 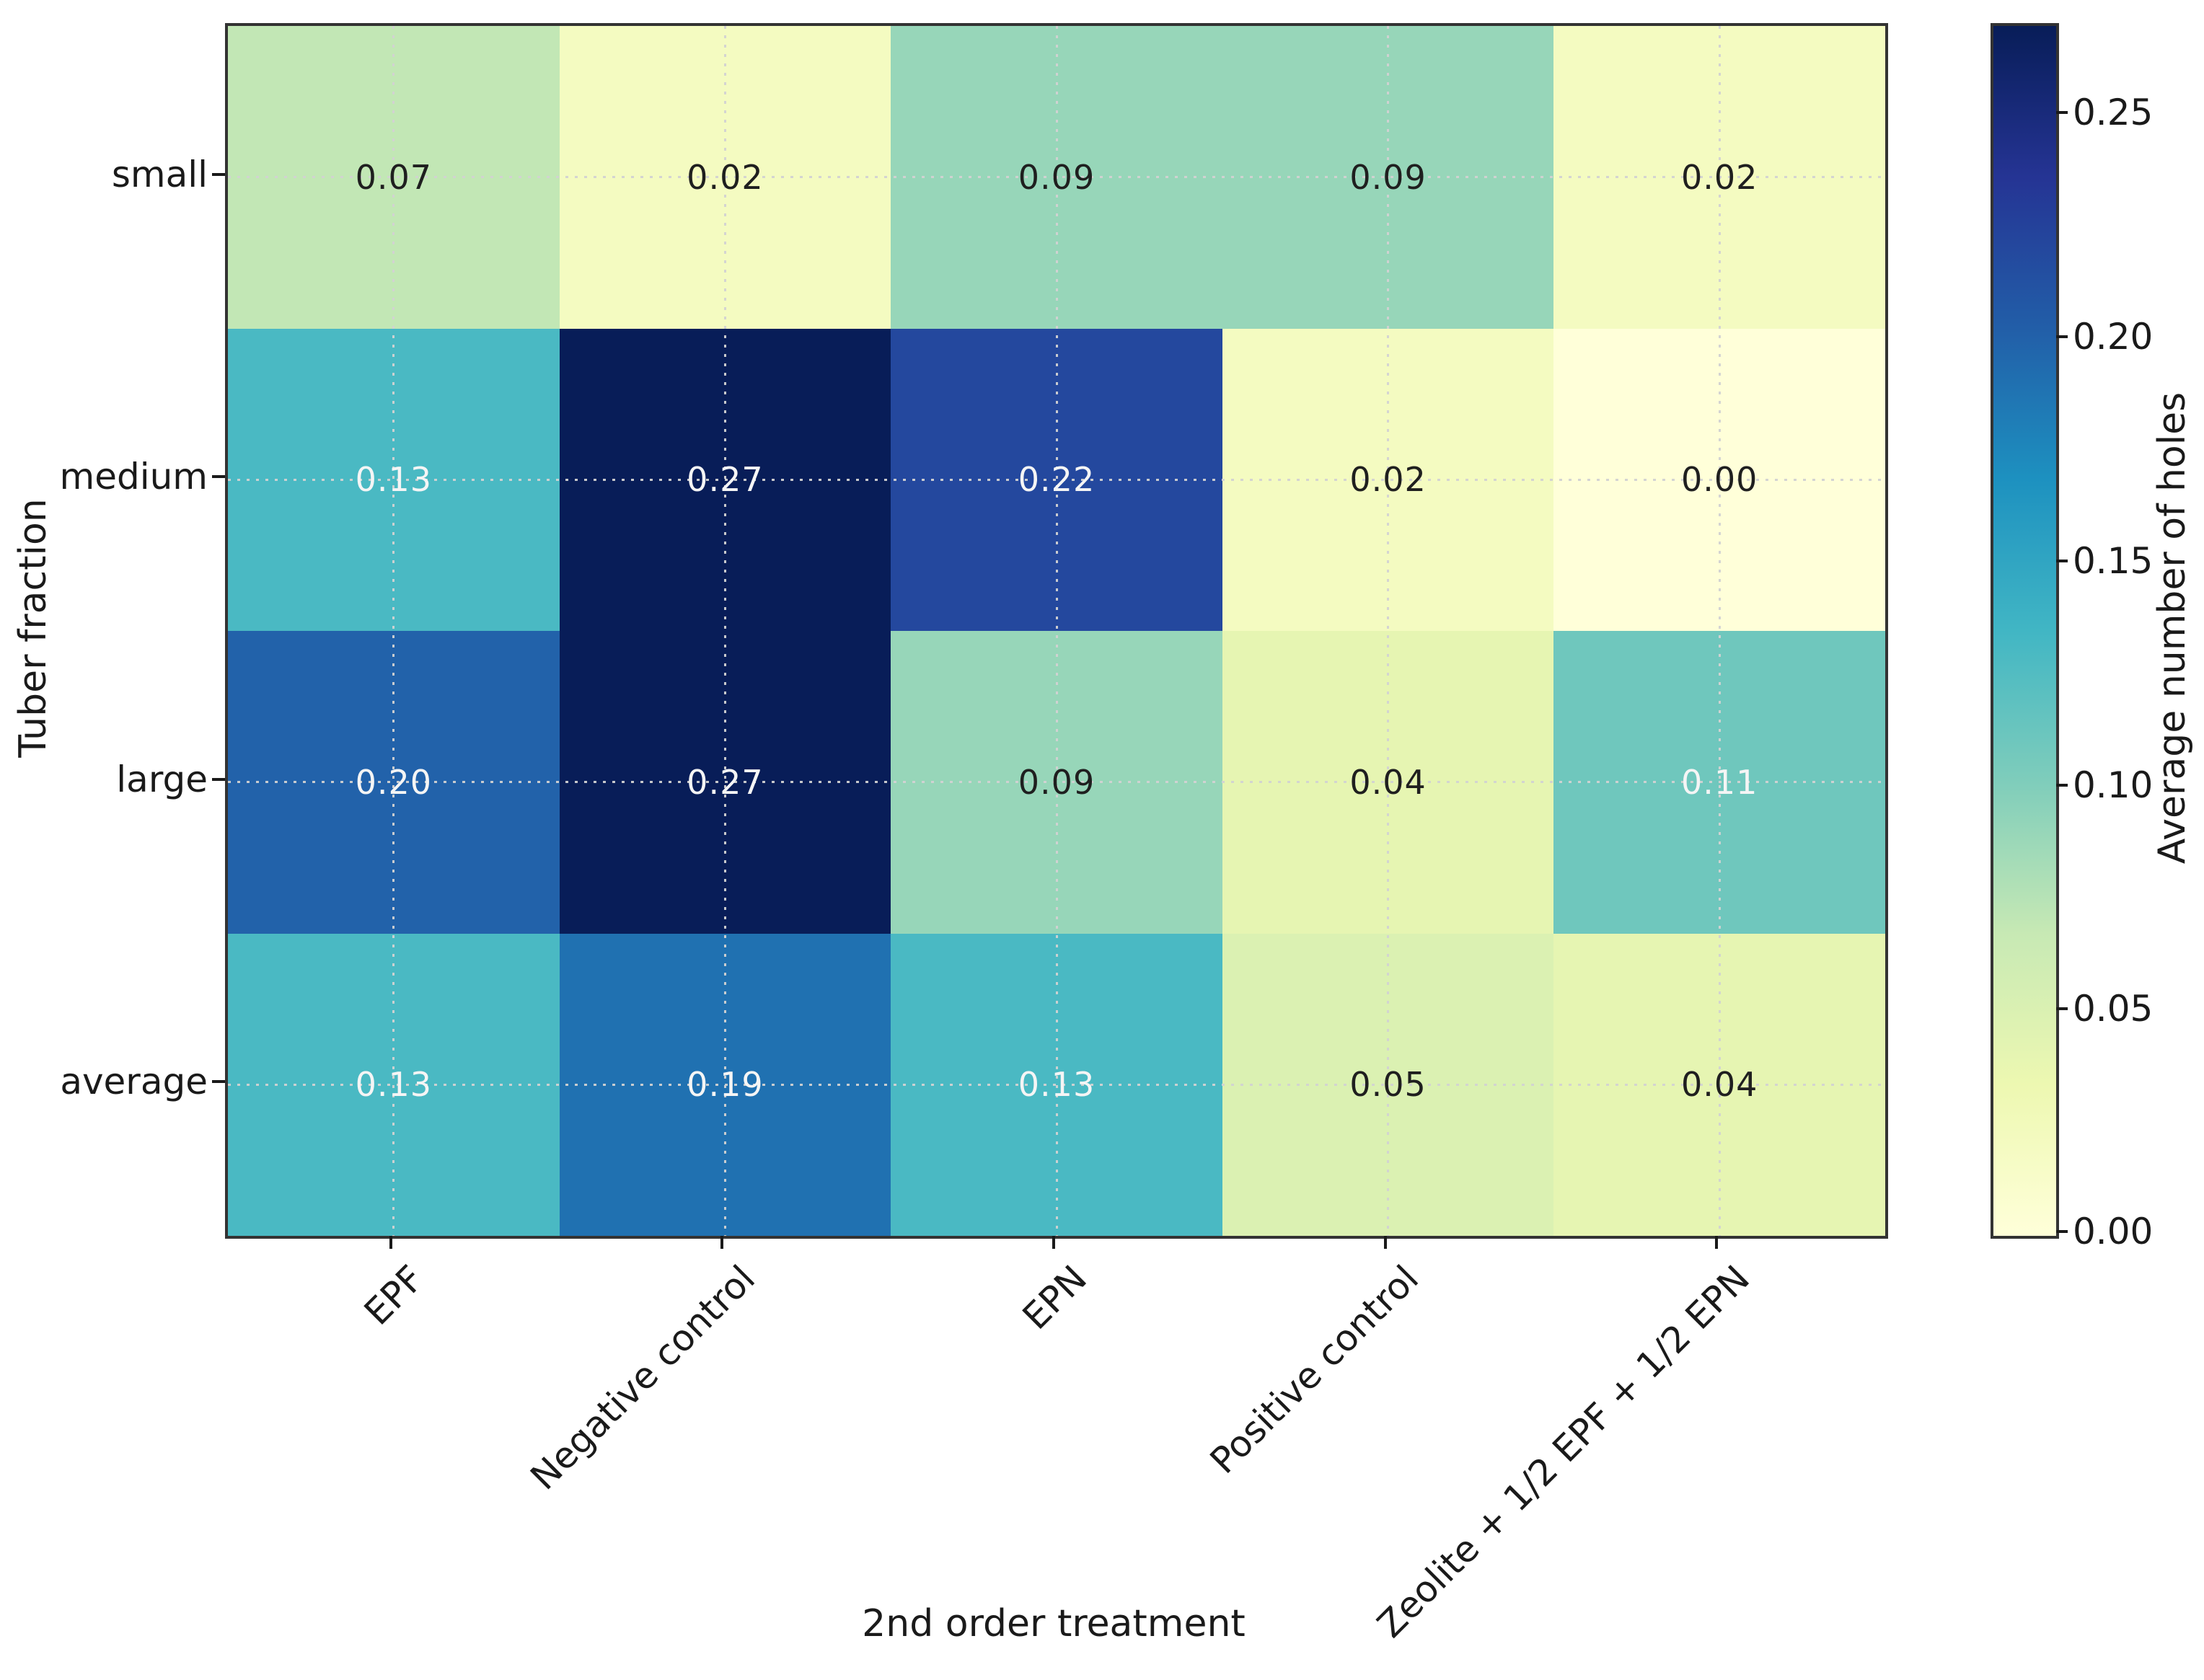 I want to click on y-axis-title: Tuber fraction, so click(x=33, y=628).